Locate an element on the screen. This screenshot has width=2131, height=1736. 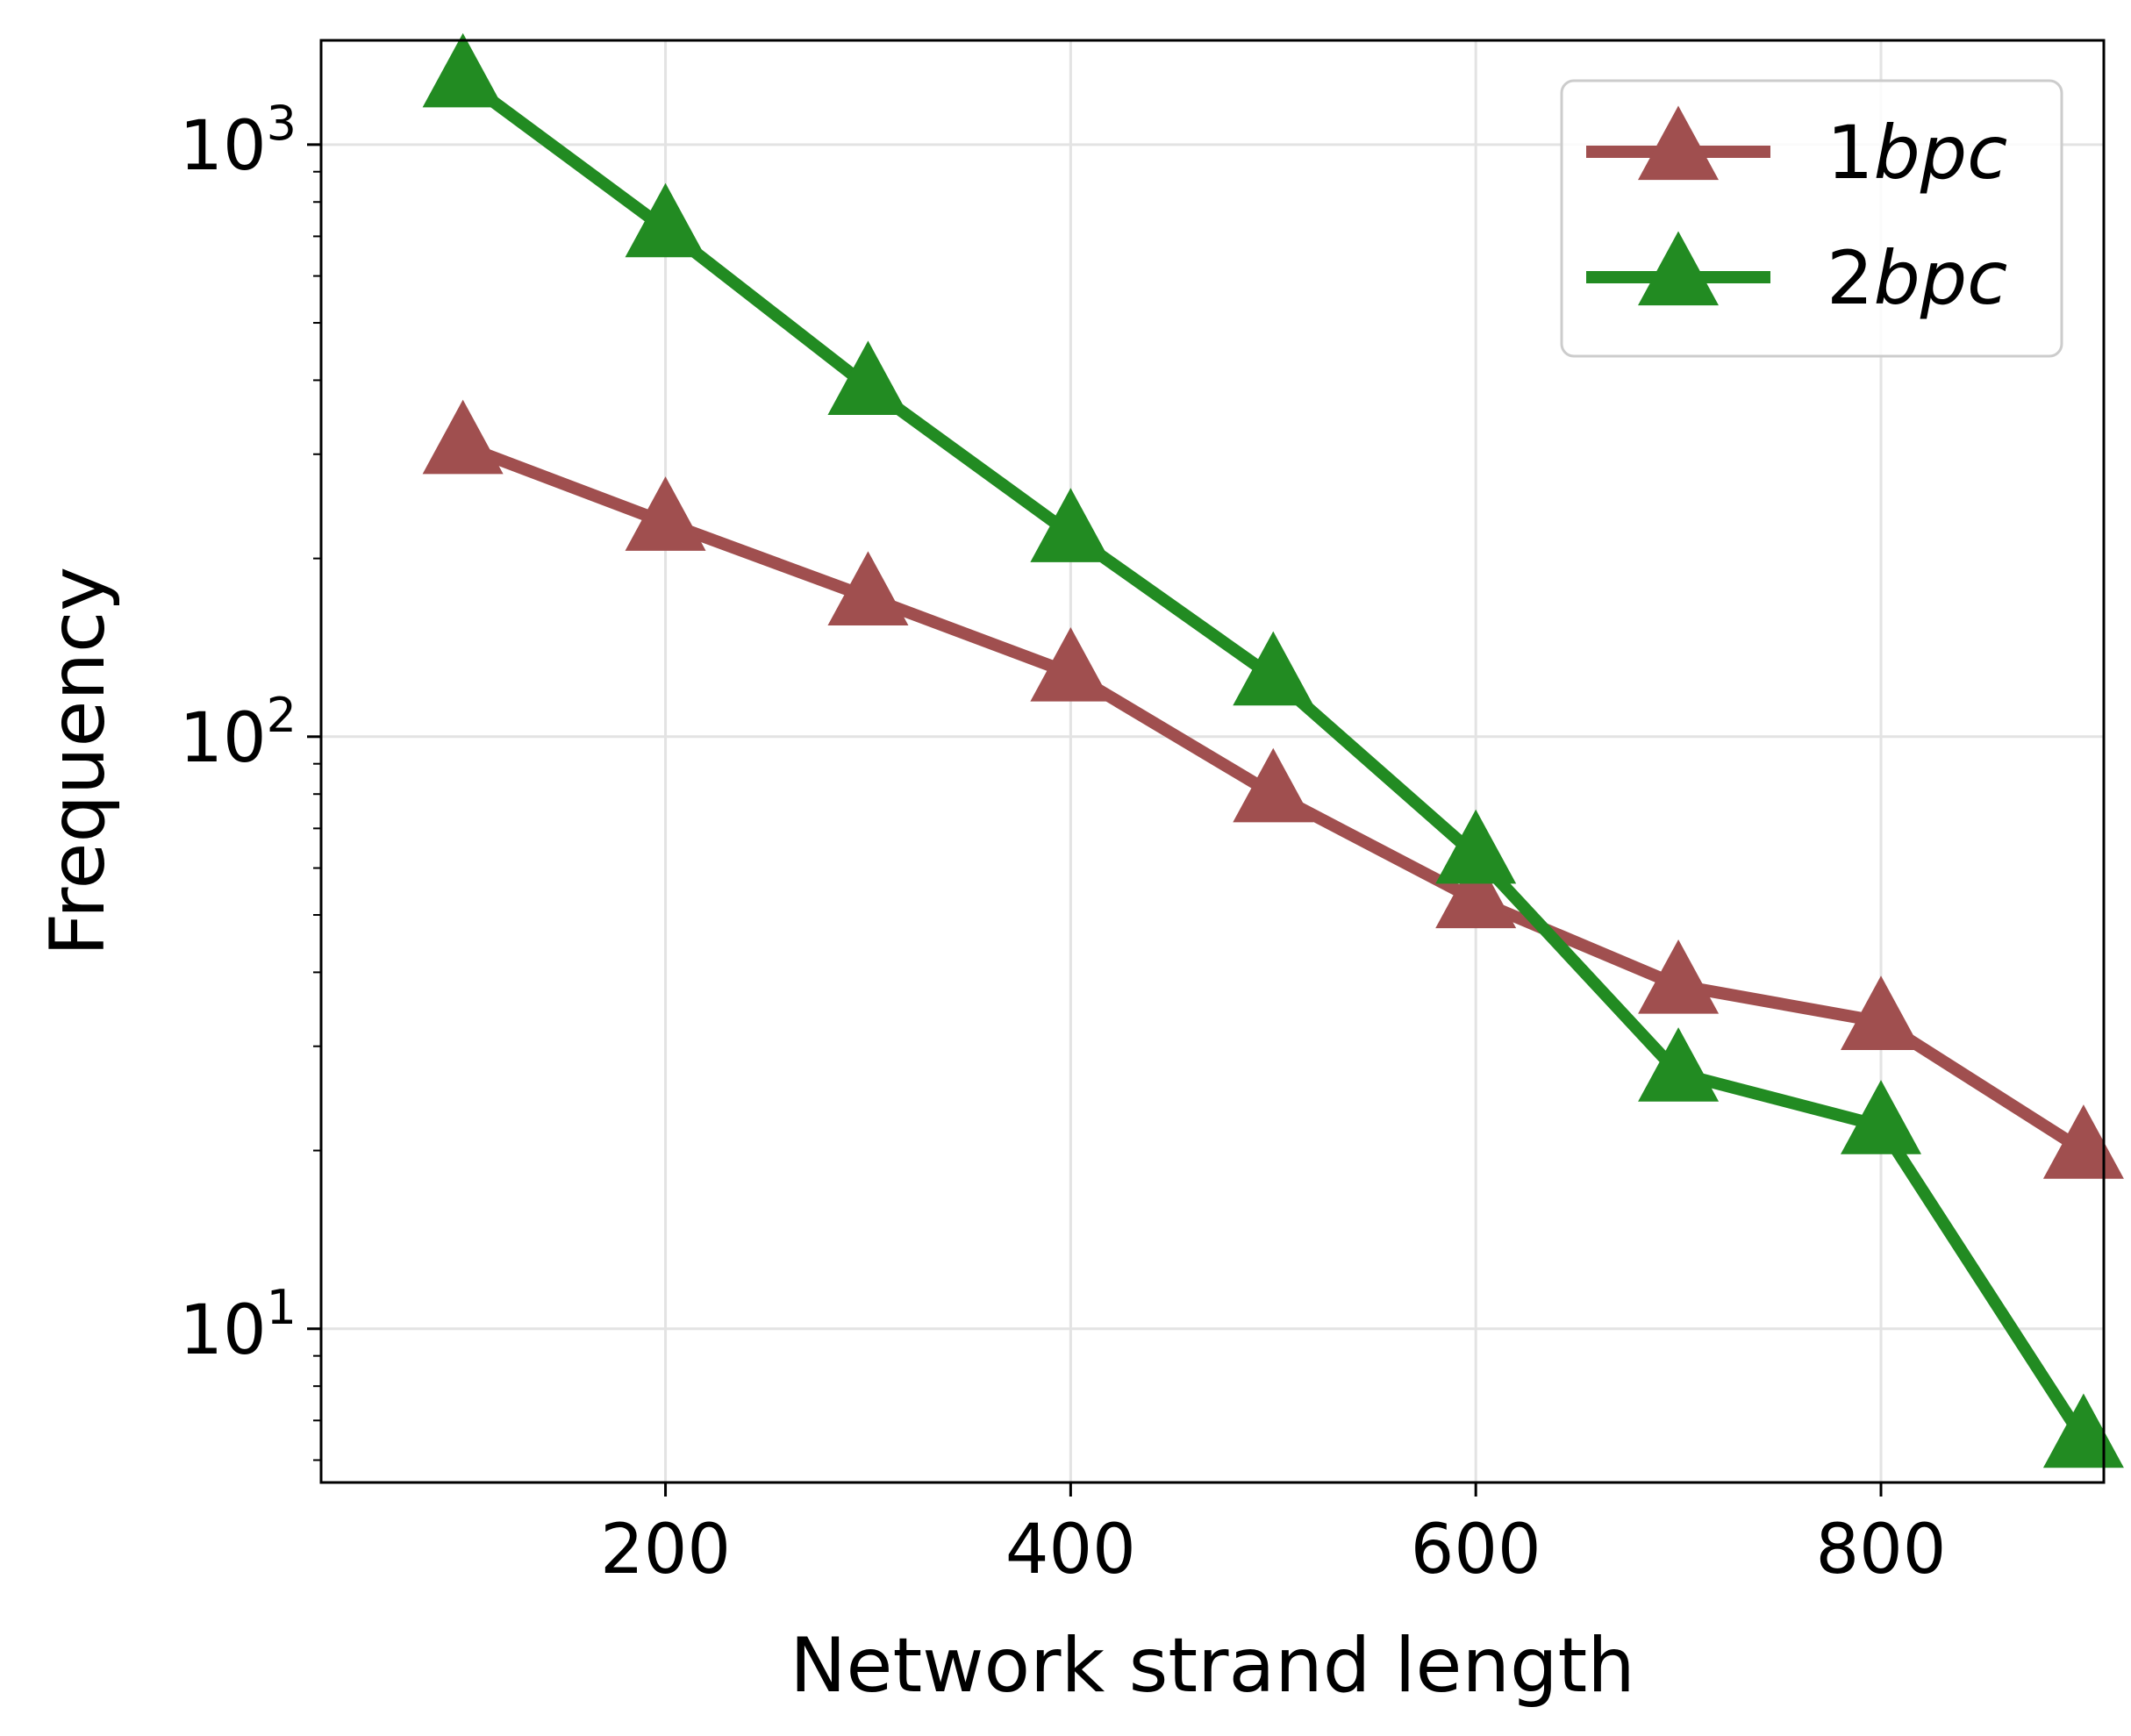
x-tick-label: 400 is located at coordinates (1070, 1550).